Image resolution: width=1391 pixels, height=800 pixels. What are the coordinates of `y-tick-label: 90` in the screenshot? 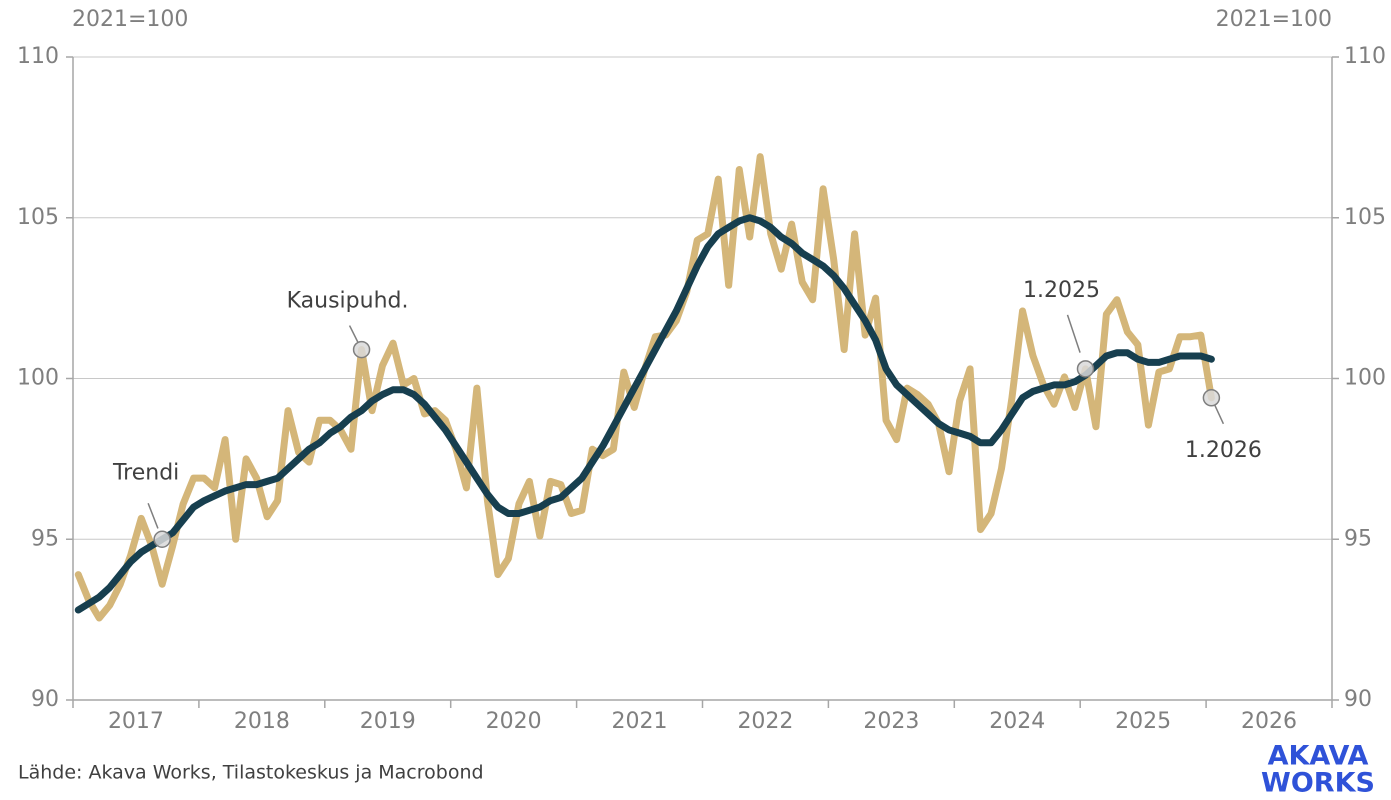 It's located at (45, 699).